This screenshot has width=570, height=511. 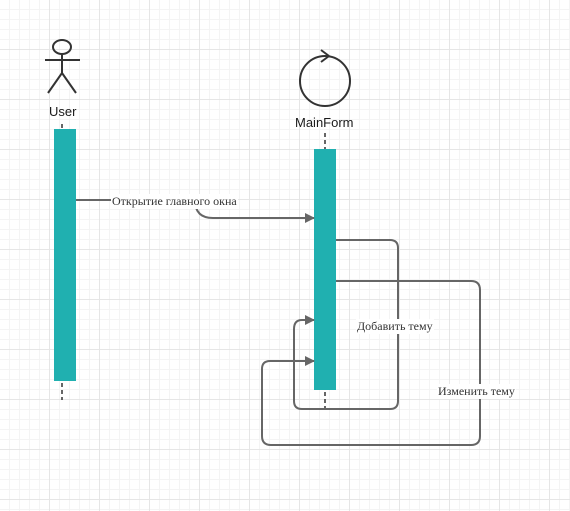 I want to click on mainform-control-icon, so click(x=325, y=78).